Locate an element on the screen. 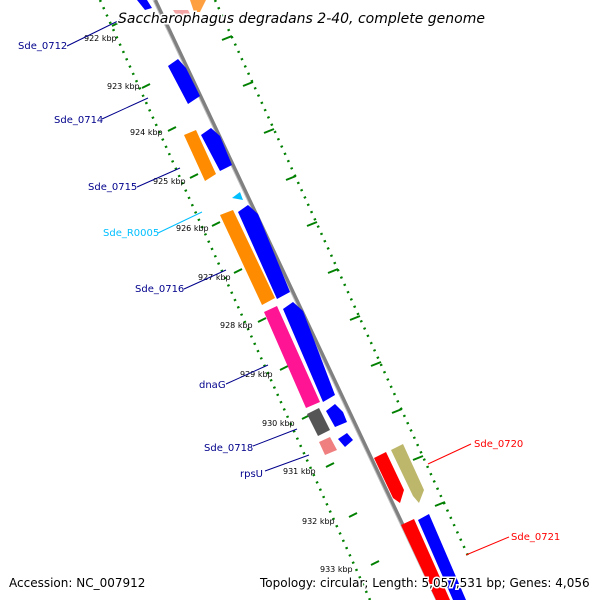 The image size is (600, 600). gene-feature-top-pink is located at coordinates (182, 14).